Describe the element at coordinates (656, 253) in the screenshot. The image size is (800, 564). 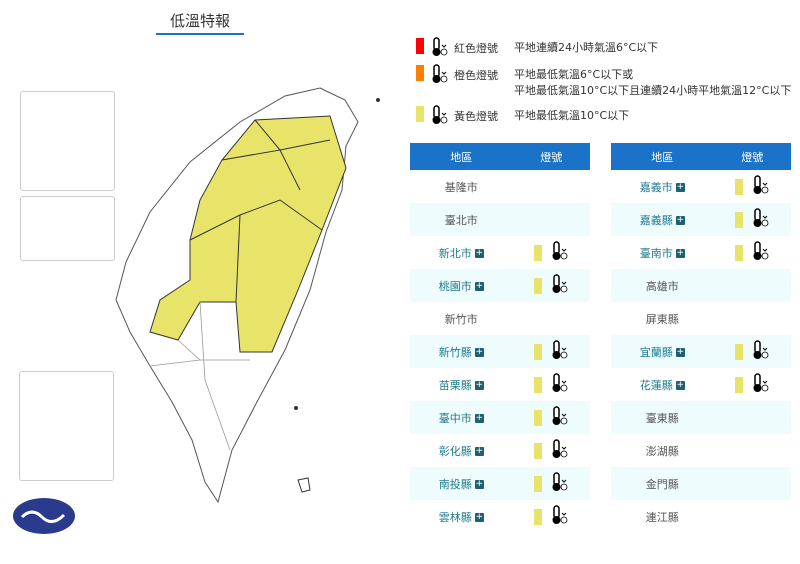
I see `region-name: 臺南市` at that location.